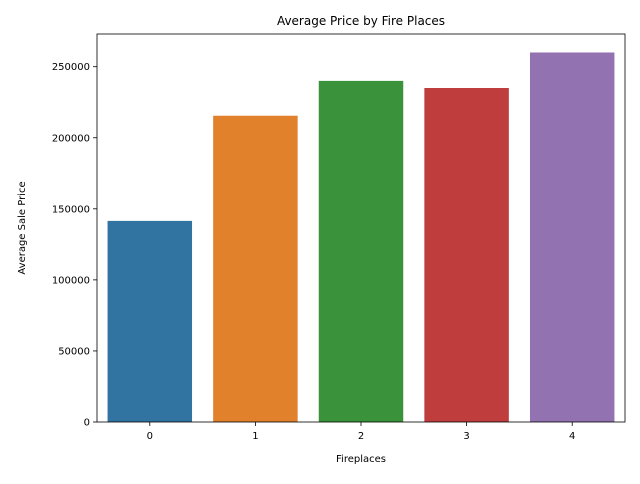  What do you see at coordinates (71, 280) in the screenshot?
I see `y-tick-label: 100000` at bounding box center [71, 280].